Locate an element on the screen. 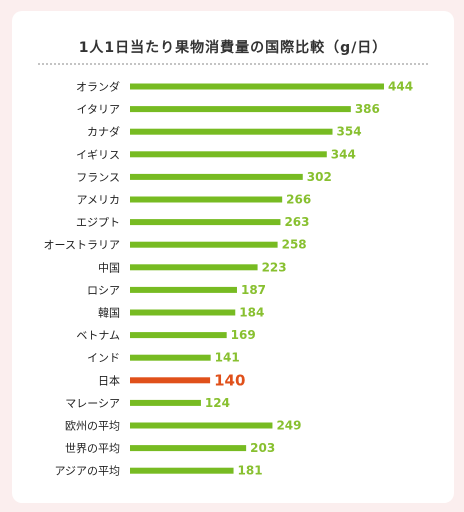 Image resolution: width=464 pixels, height=512 pixels. value-label: 263 is located at coordinates (296, 222).